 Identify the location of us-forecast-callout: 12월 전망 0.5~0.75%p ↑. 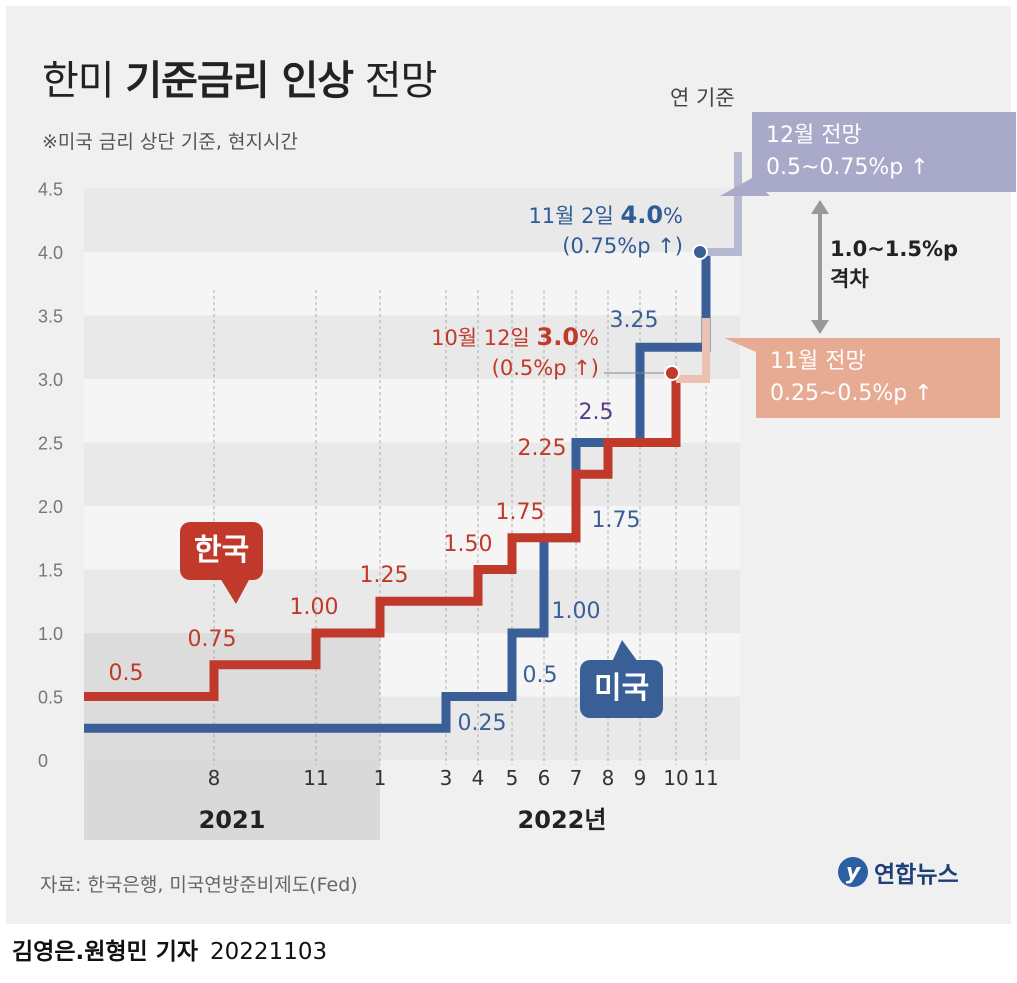
(884, 152).